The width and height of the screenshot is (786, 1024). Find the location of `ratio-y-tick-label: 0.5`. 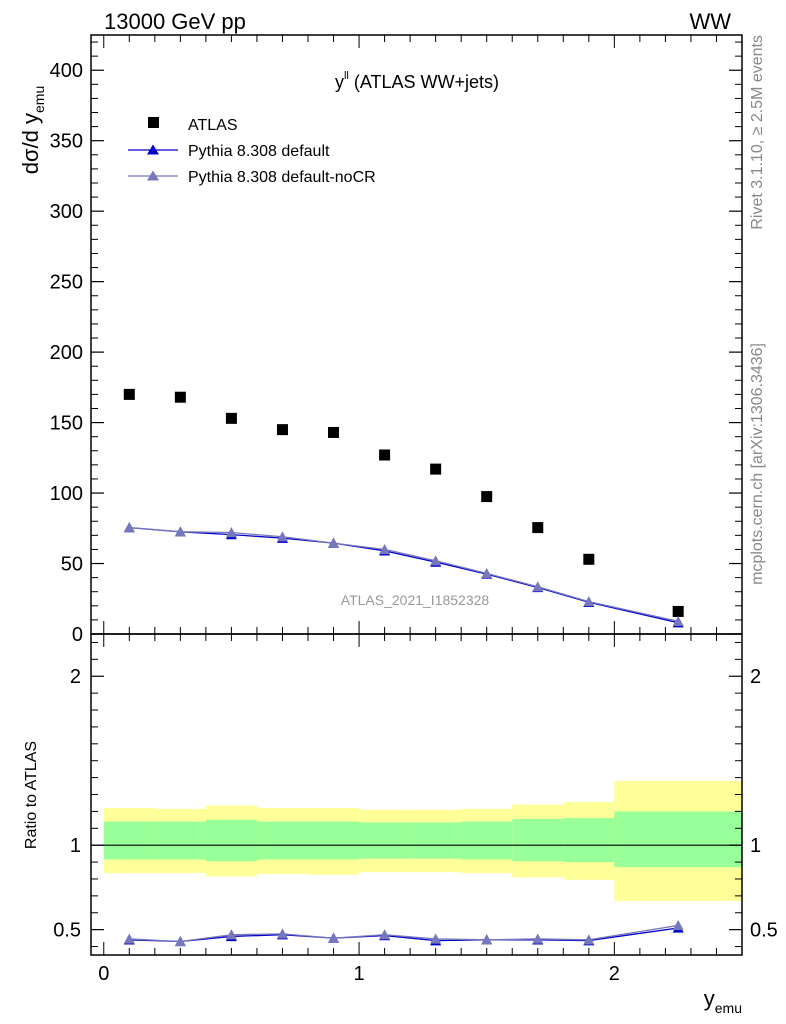

ratio-y-tick-label: 0.5 is located at coordinates (67, 931).